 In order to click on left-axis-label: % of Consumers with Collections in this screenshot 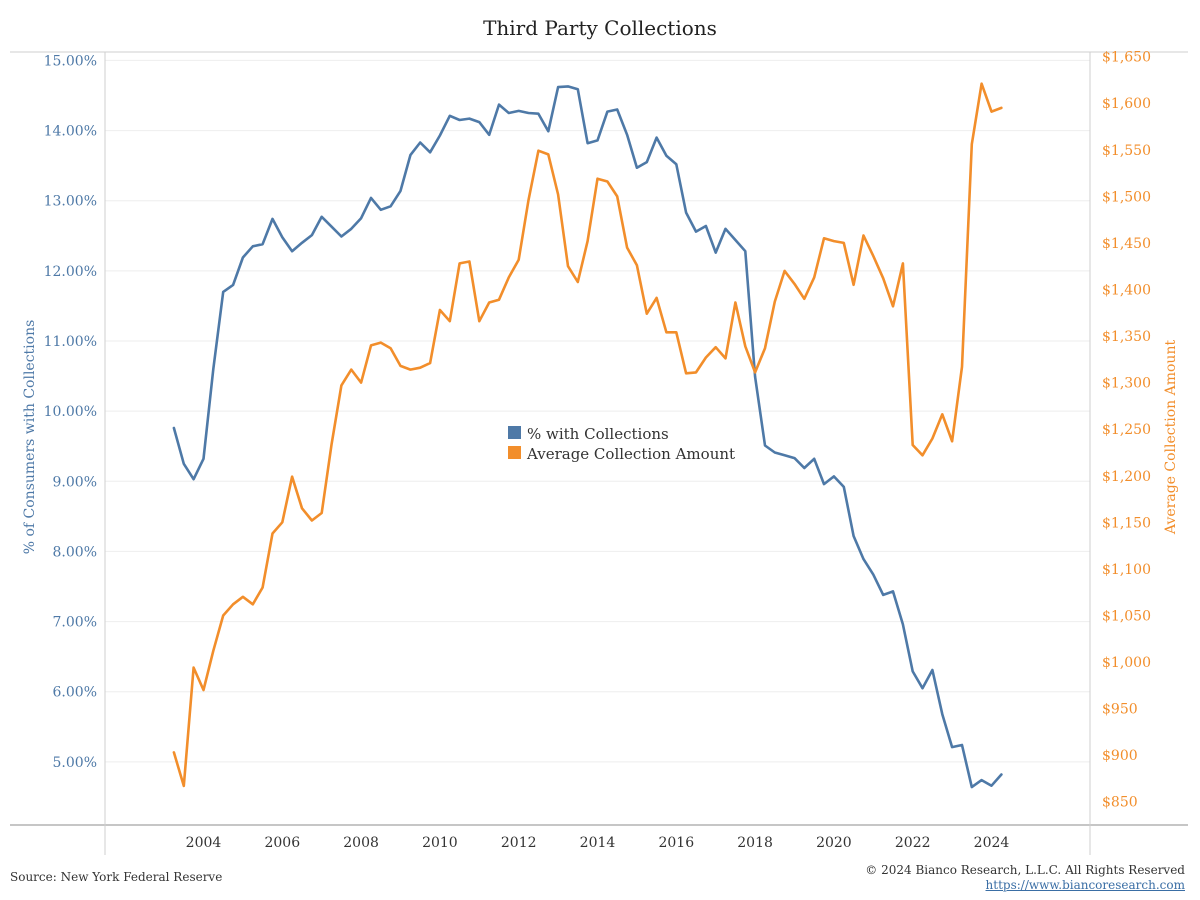, I will do `click(30, 437)`.